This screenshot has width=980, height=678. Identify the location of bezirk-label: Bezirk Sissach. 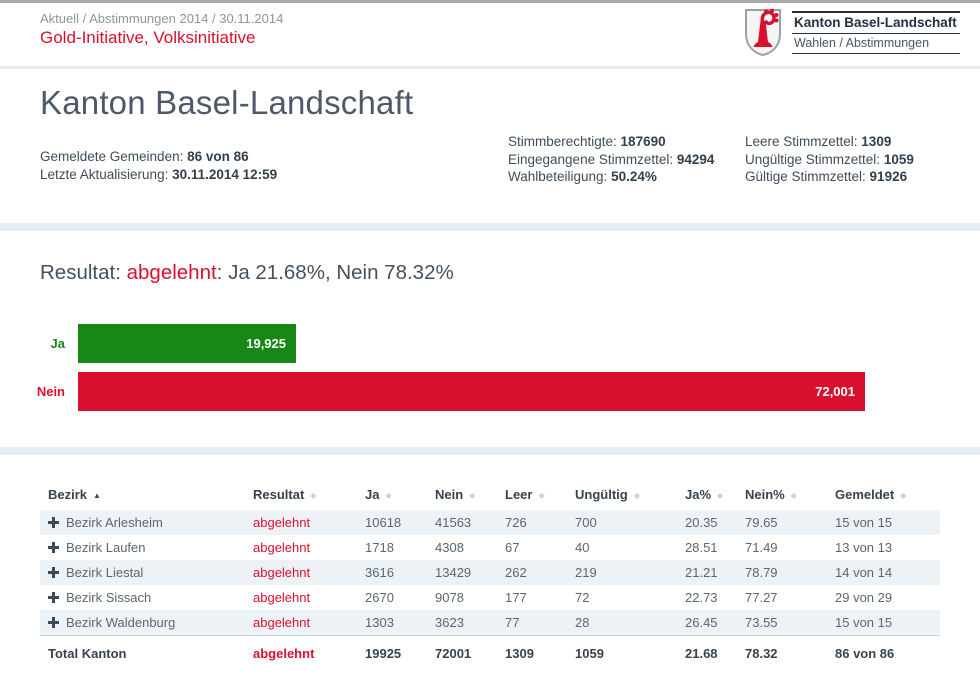
(109, 597).